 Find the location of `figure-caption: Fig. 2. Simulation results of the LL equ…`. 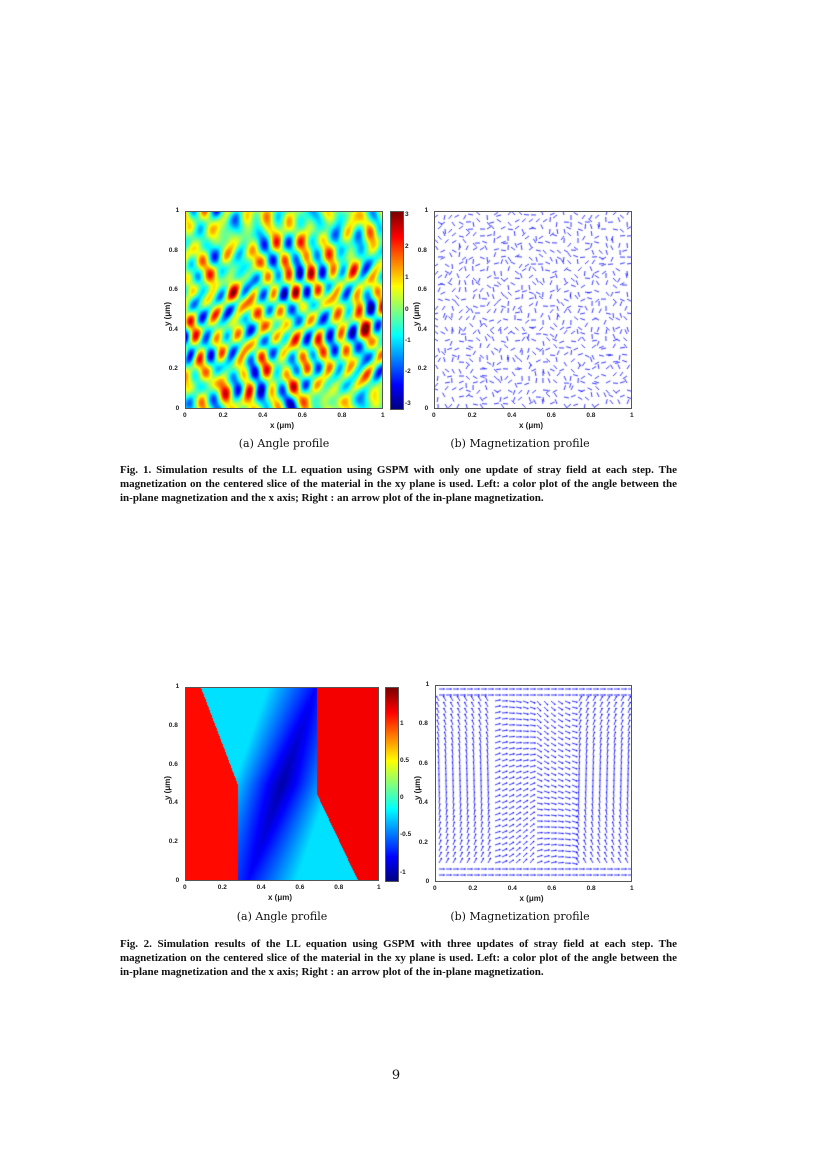

figure-caption: Fig. 2. Simulation results of the LL equ… is located at coordinates (398, 958).